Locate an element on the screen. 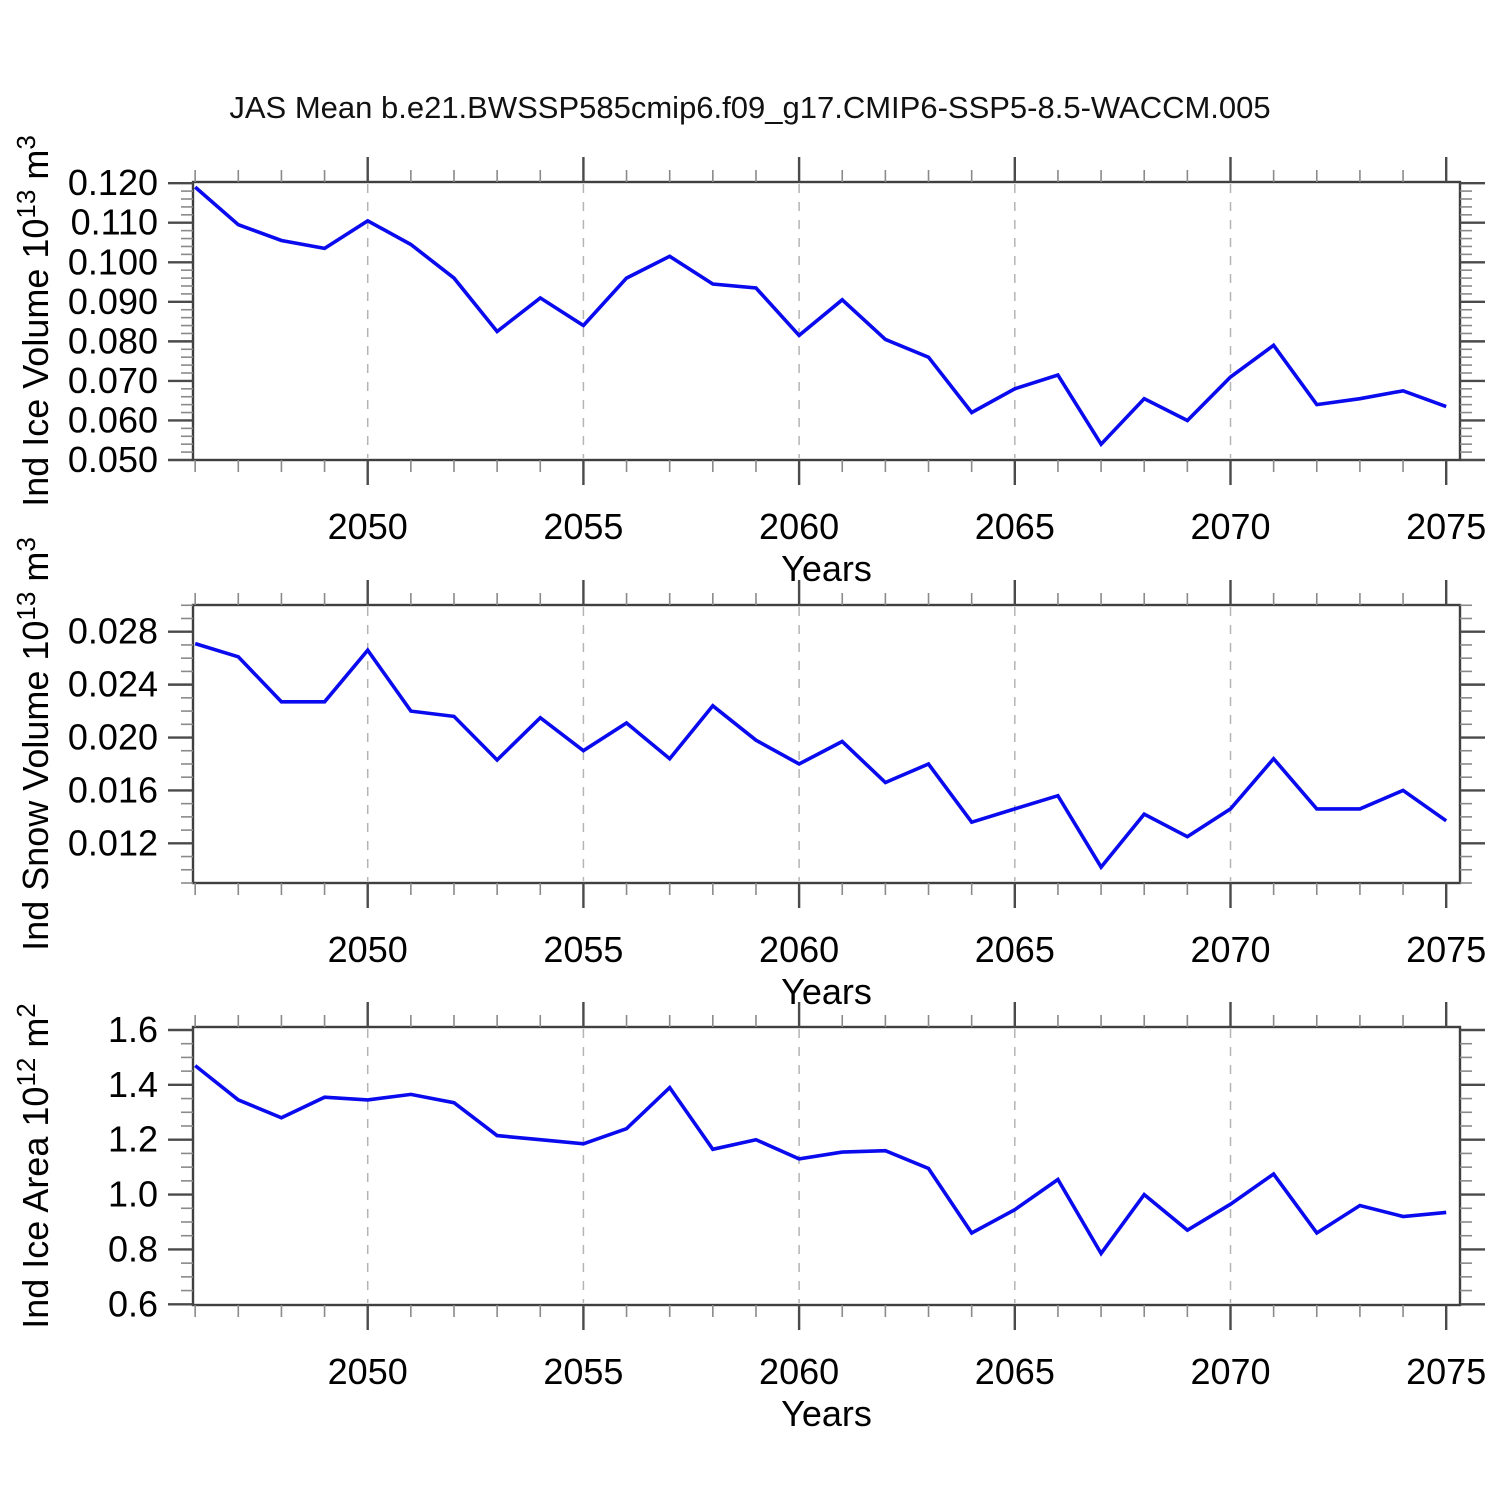 The image size is (1500, 1500). y-axis-title-text: Ind Ice Volume 10 is located at coordinates (35, 363).